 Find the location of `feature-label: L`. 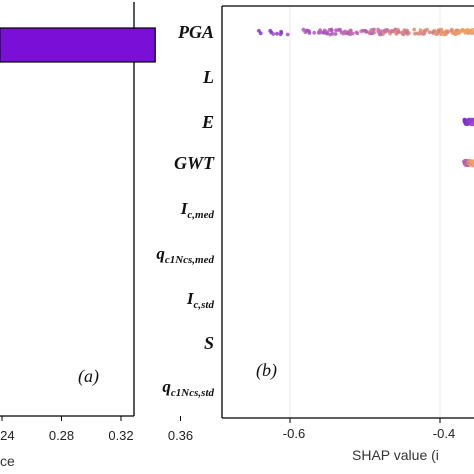

feature-label: L is located at coordinates (208, 77).